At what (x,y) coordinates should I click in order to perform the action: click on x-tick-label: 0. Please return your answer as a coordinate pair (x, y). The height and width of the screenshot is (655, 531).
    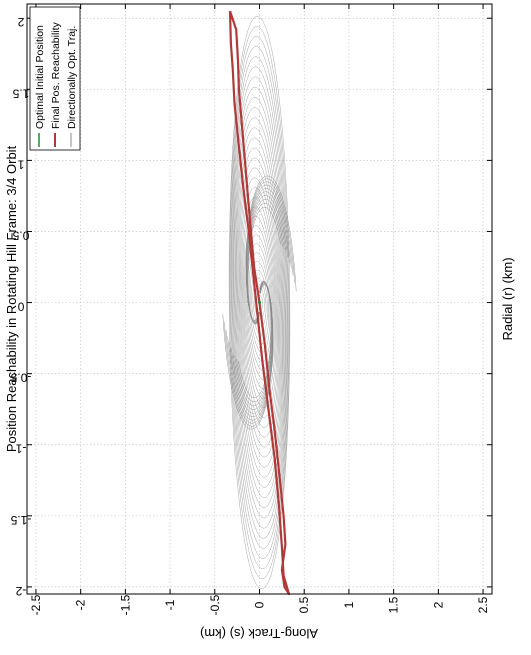
    Looking at the image, I should click on (20, 307).